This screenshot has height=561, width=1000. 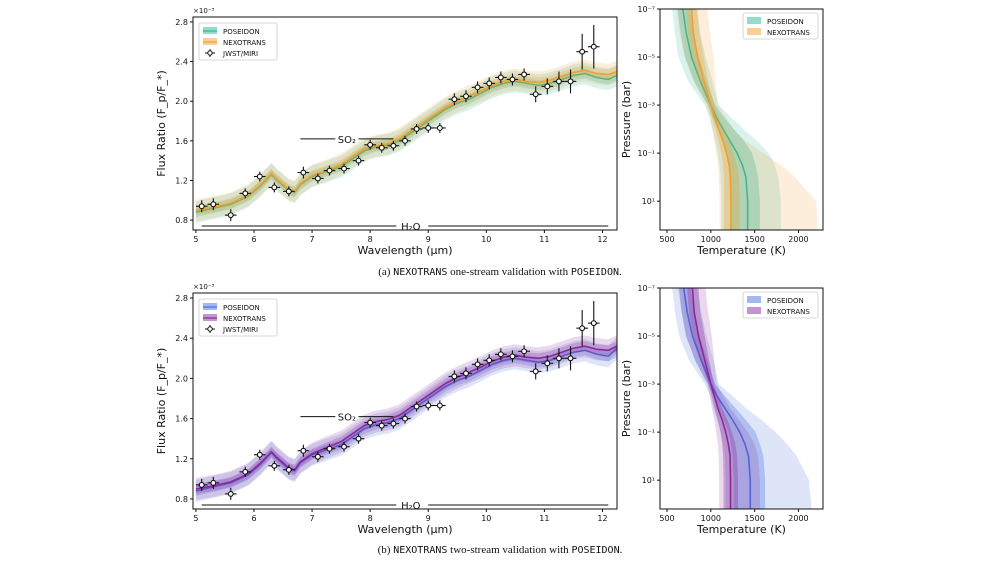 I want to click on caption-a-code-1: NEXOTRANS, so click(x=420, y=272).